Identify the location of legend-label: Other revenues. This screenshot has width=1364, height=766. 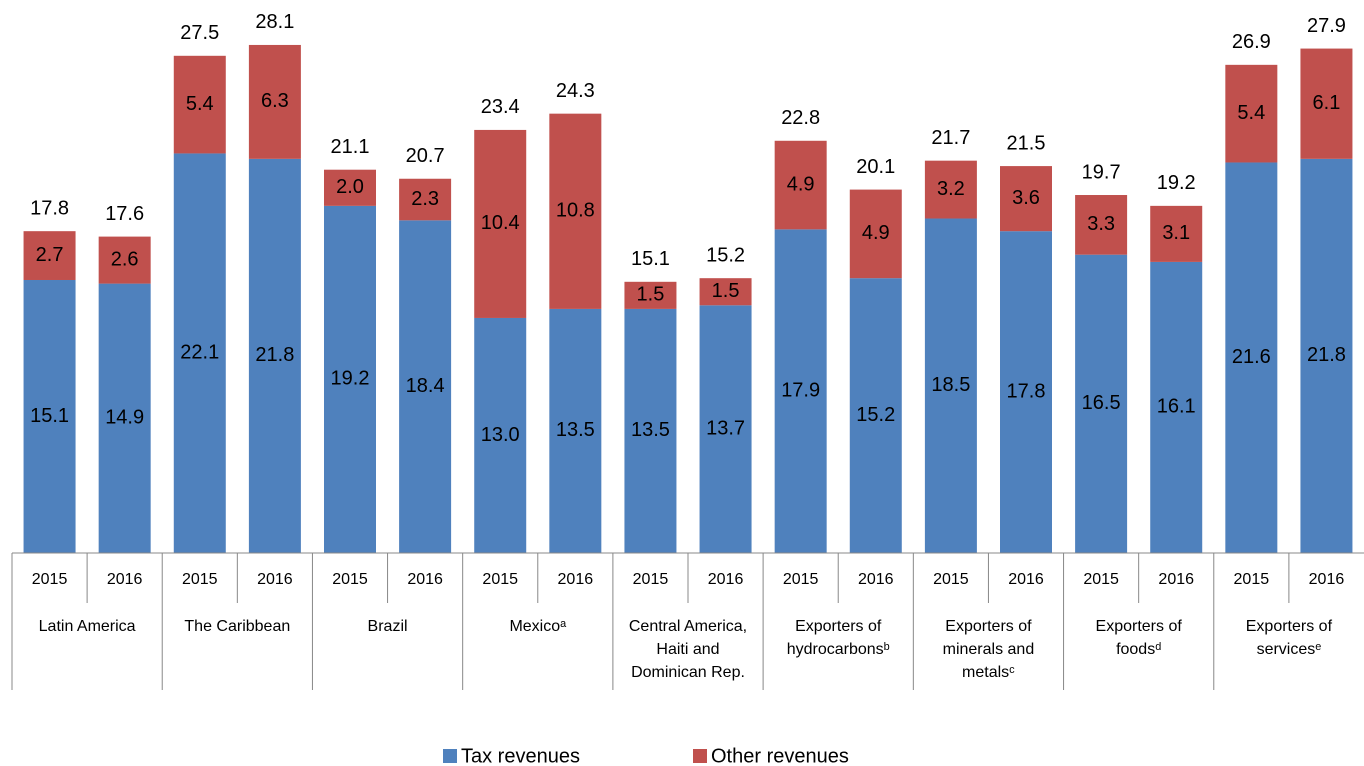
(780, 755).